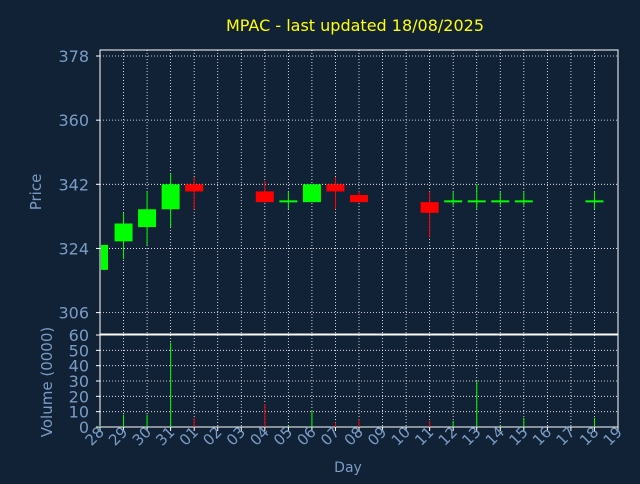 Image resolution: width=640 pixels, height=484 pixels. I want to click on price-tick-label: 342, so click(73, 184).